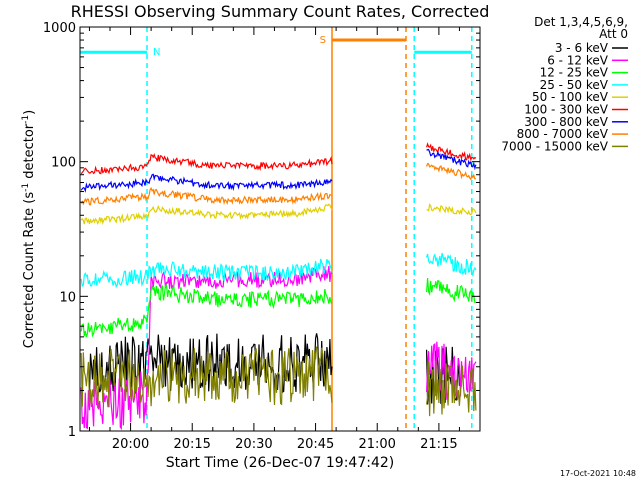 This screenshot has width=640, height=480. I want to click on y-label-part3: ), so click(29, 112).